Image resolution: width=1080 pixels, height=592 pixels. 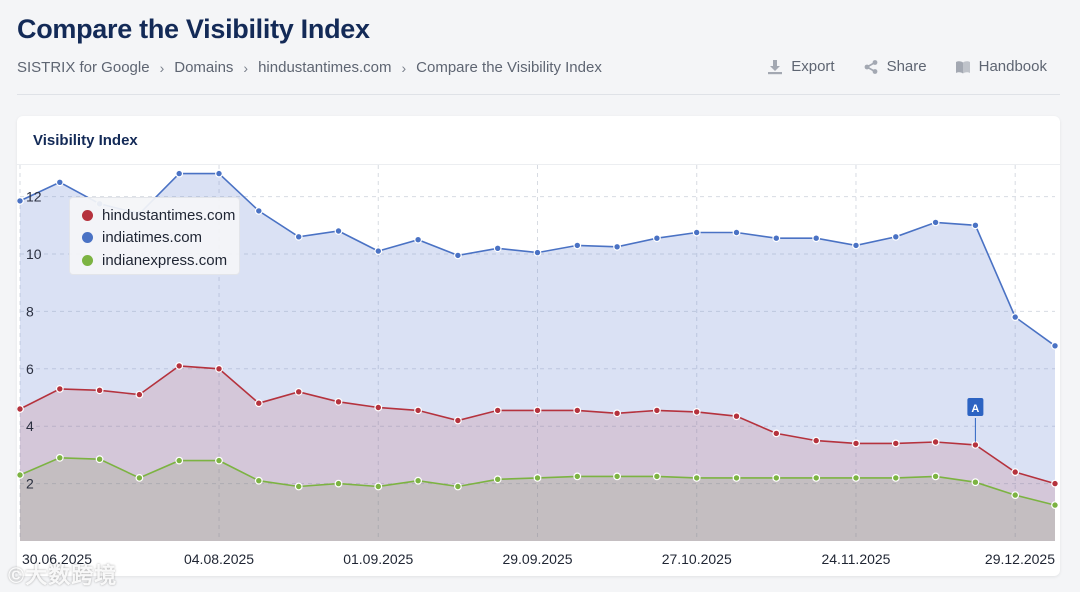 I want to click on page-title: Compare the Visibility Index, so click(x=193, y=29).